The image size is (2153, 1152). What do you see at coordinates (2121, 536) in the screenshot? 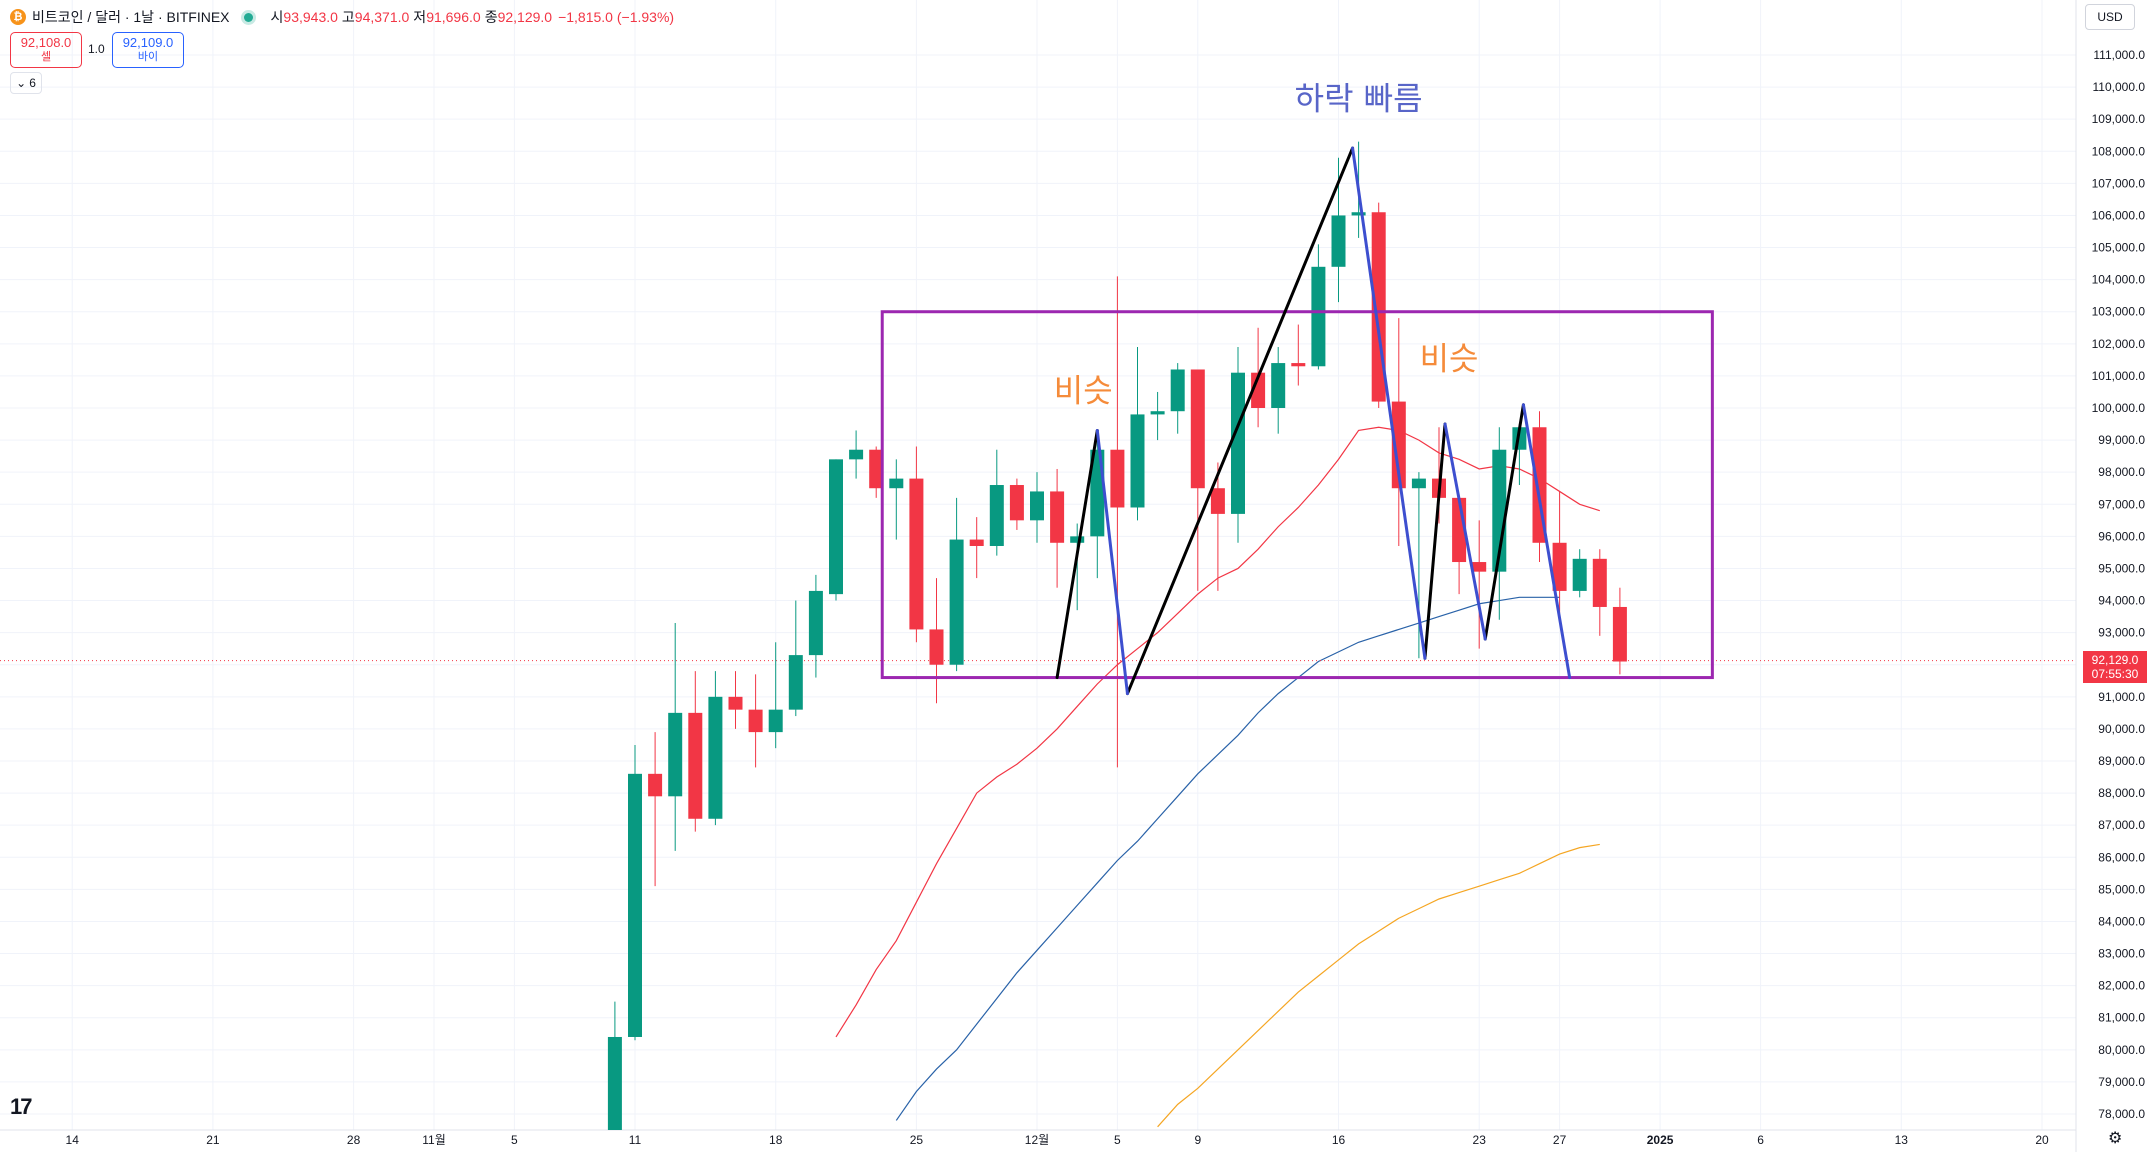
I see `y-tick-label: 96,000.0` at bounding box center [2121, 536].